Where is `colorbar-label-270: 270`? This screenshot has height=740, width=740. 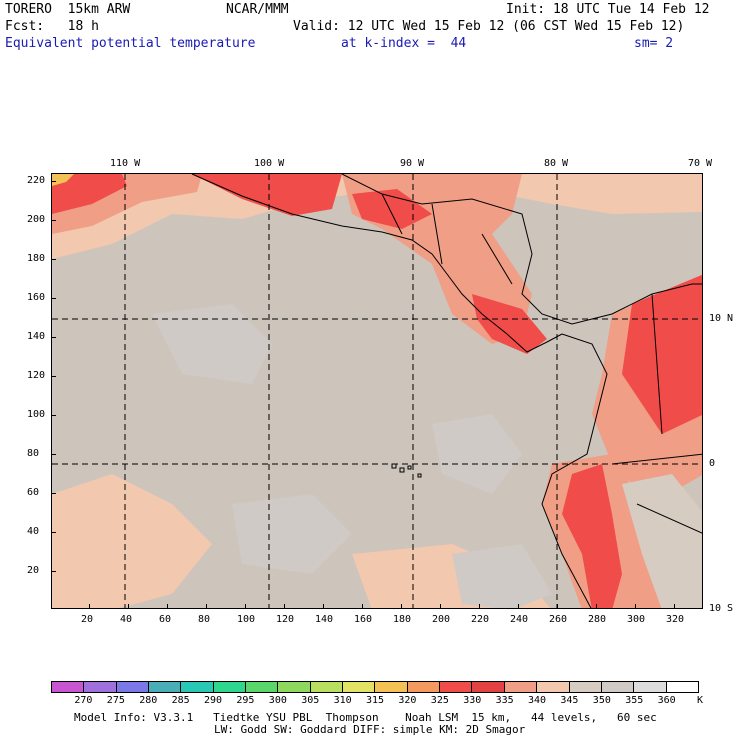 colorbar-label-270: 270 is located at coordinates (83, 700).